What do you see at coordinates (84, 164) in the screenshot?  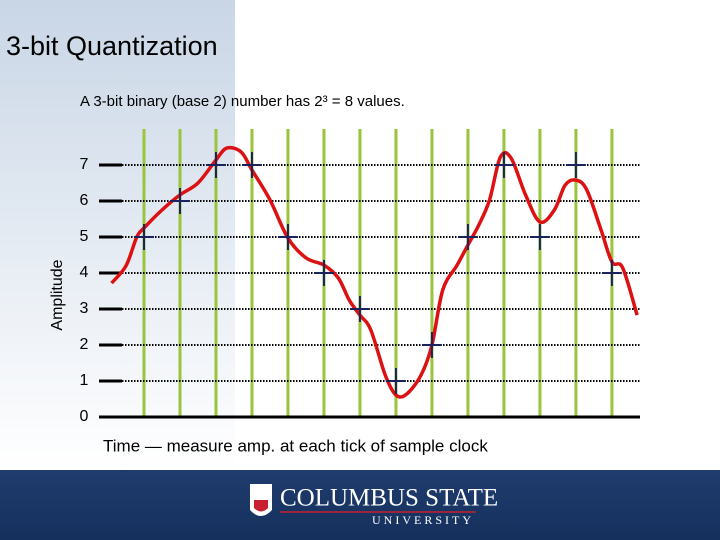 I see `y-tick-label: 7` at bounding box center [84, 164].